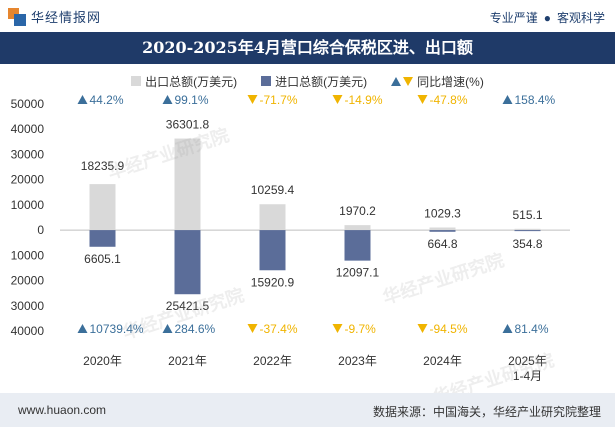 The height and width of the screenshot is (427, 615). What do you see at coordinates (442, 214) in the screenshot?
I see `export-value-label: 1029.3` at bounding box center [442, 214].